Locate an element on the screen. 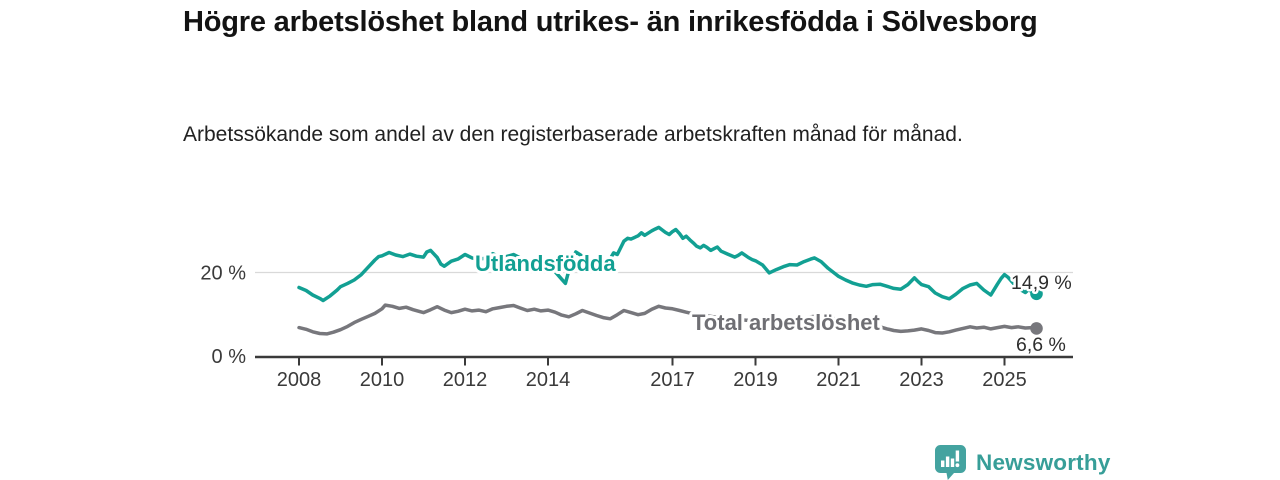  x-tick-label: 2014 is located at coordinates (548, 380).